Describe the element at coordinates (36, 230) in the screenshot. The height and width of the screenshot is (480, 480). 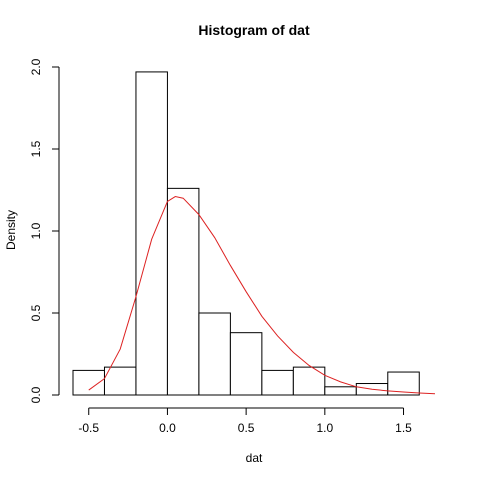
I see `y-tick-label: 1.0` at that location.